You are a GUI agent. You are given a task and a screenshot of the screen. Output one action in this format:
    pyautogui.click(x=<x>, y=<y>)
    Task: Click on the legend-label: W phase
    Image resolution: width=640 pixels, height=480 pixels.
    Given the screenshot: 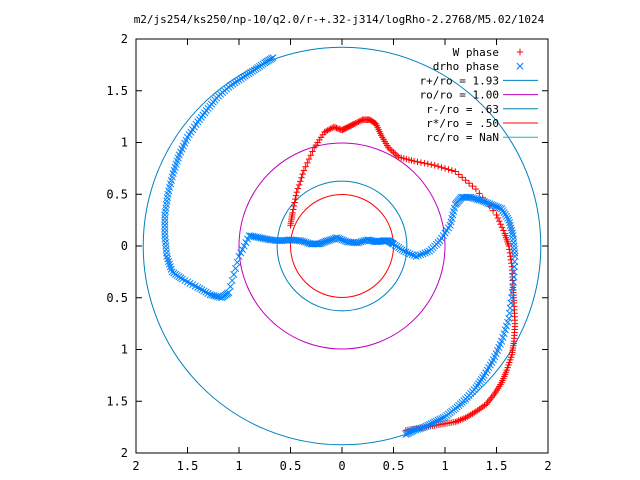 What is the action you would take?
    pyautogui.click(x=476, y=52)
    